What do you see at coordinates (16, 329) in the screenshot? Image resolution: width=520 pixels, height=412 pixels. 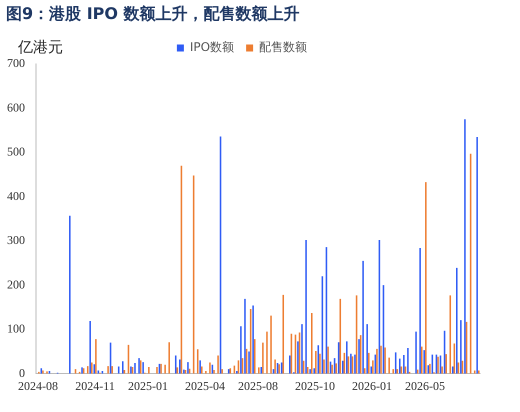 I see `y-tick-label: 100` at bounding box center [16, 329].